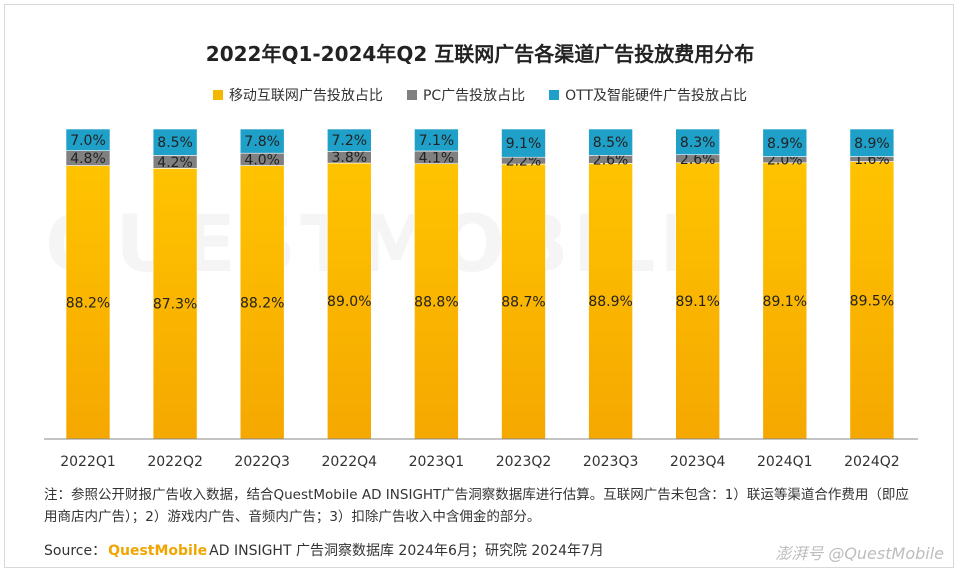  Describe the element at coordinates (554, 95) in the screenshot. I see `legend-swatch-ott` at that location.